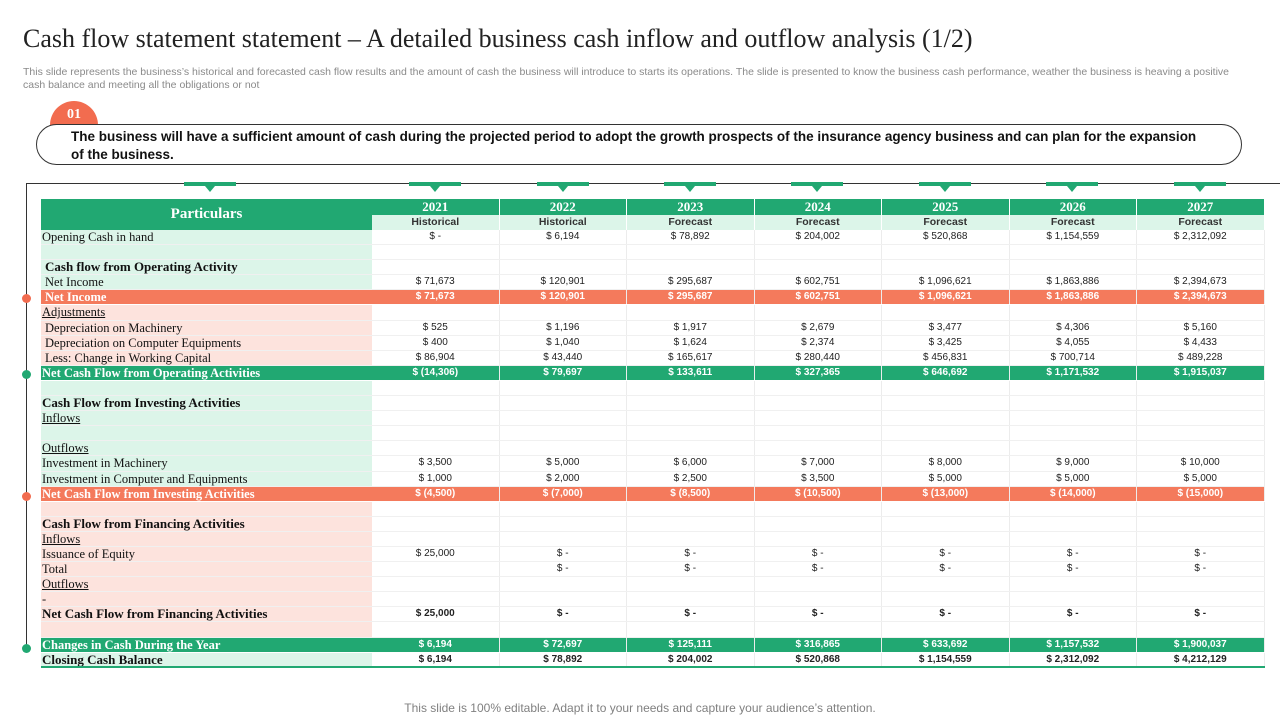  Describe the element at coordinates (653, 268) in the screenshot. I see `table-row: Cash flow from Operating Activity` at that location.